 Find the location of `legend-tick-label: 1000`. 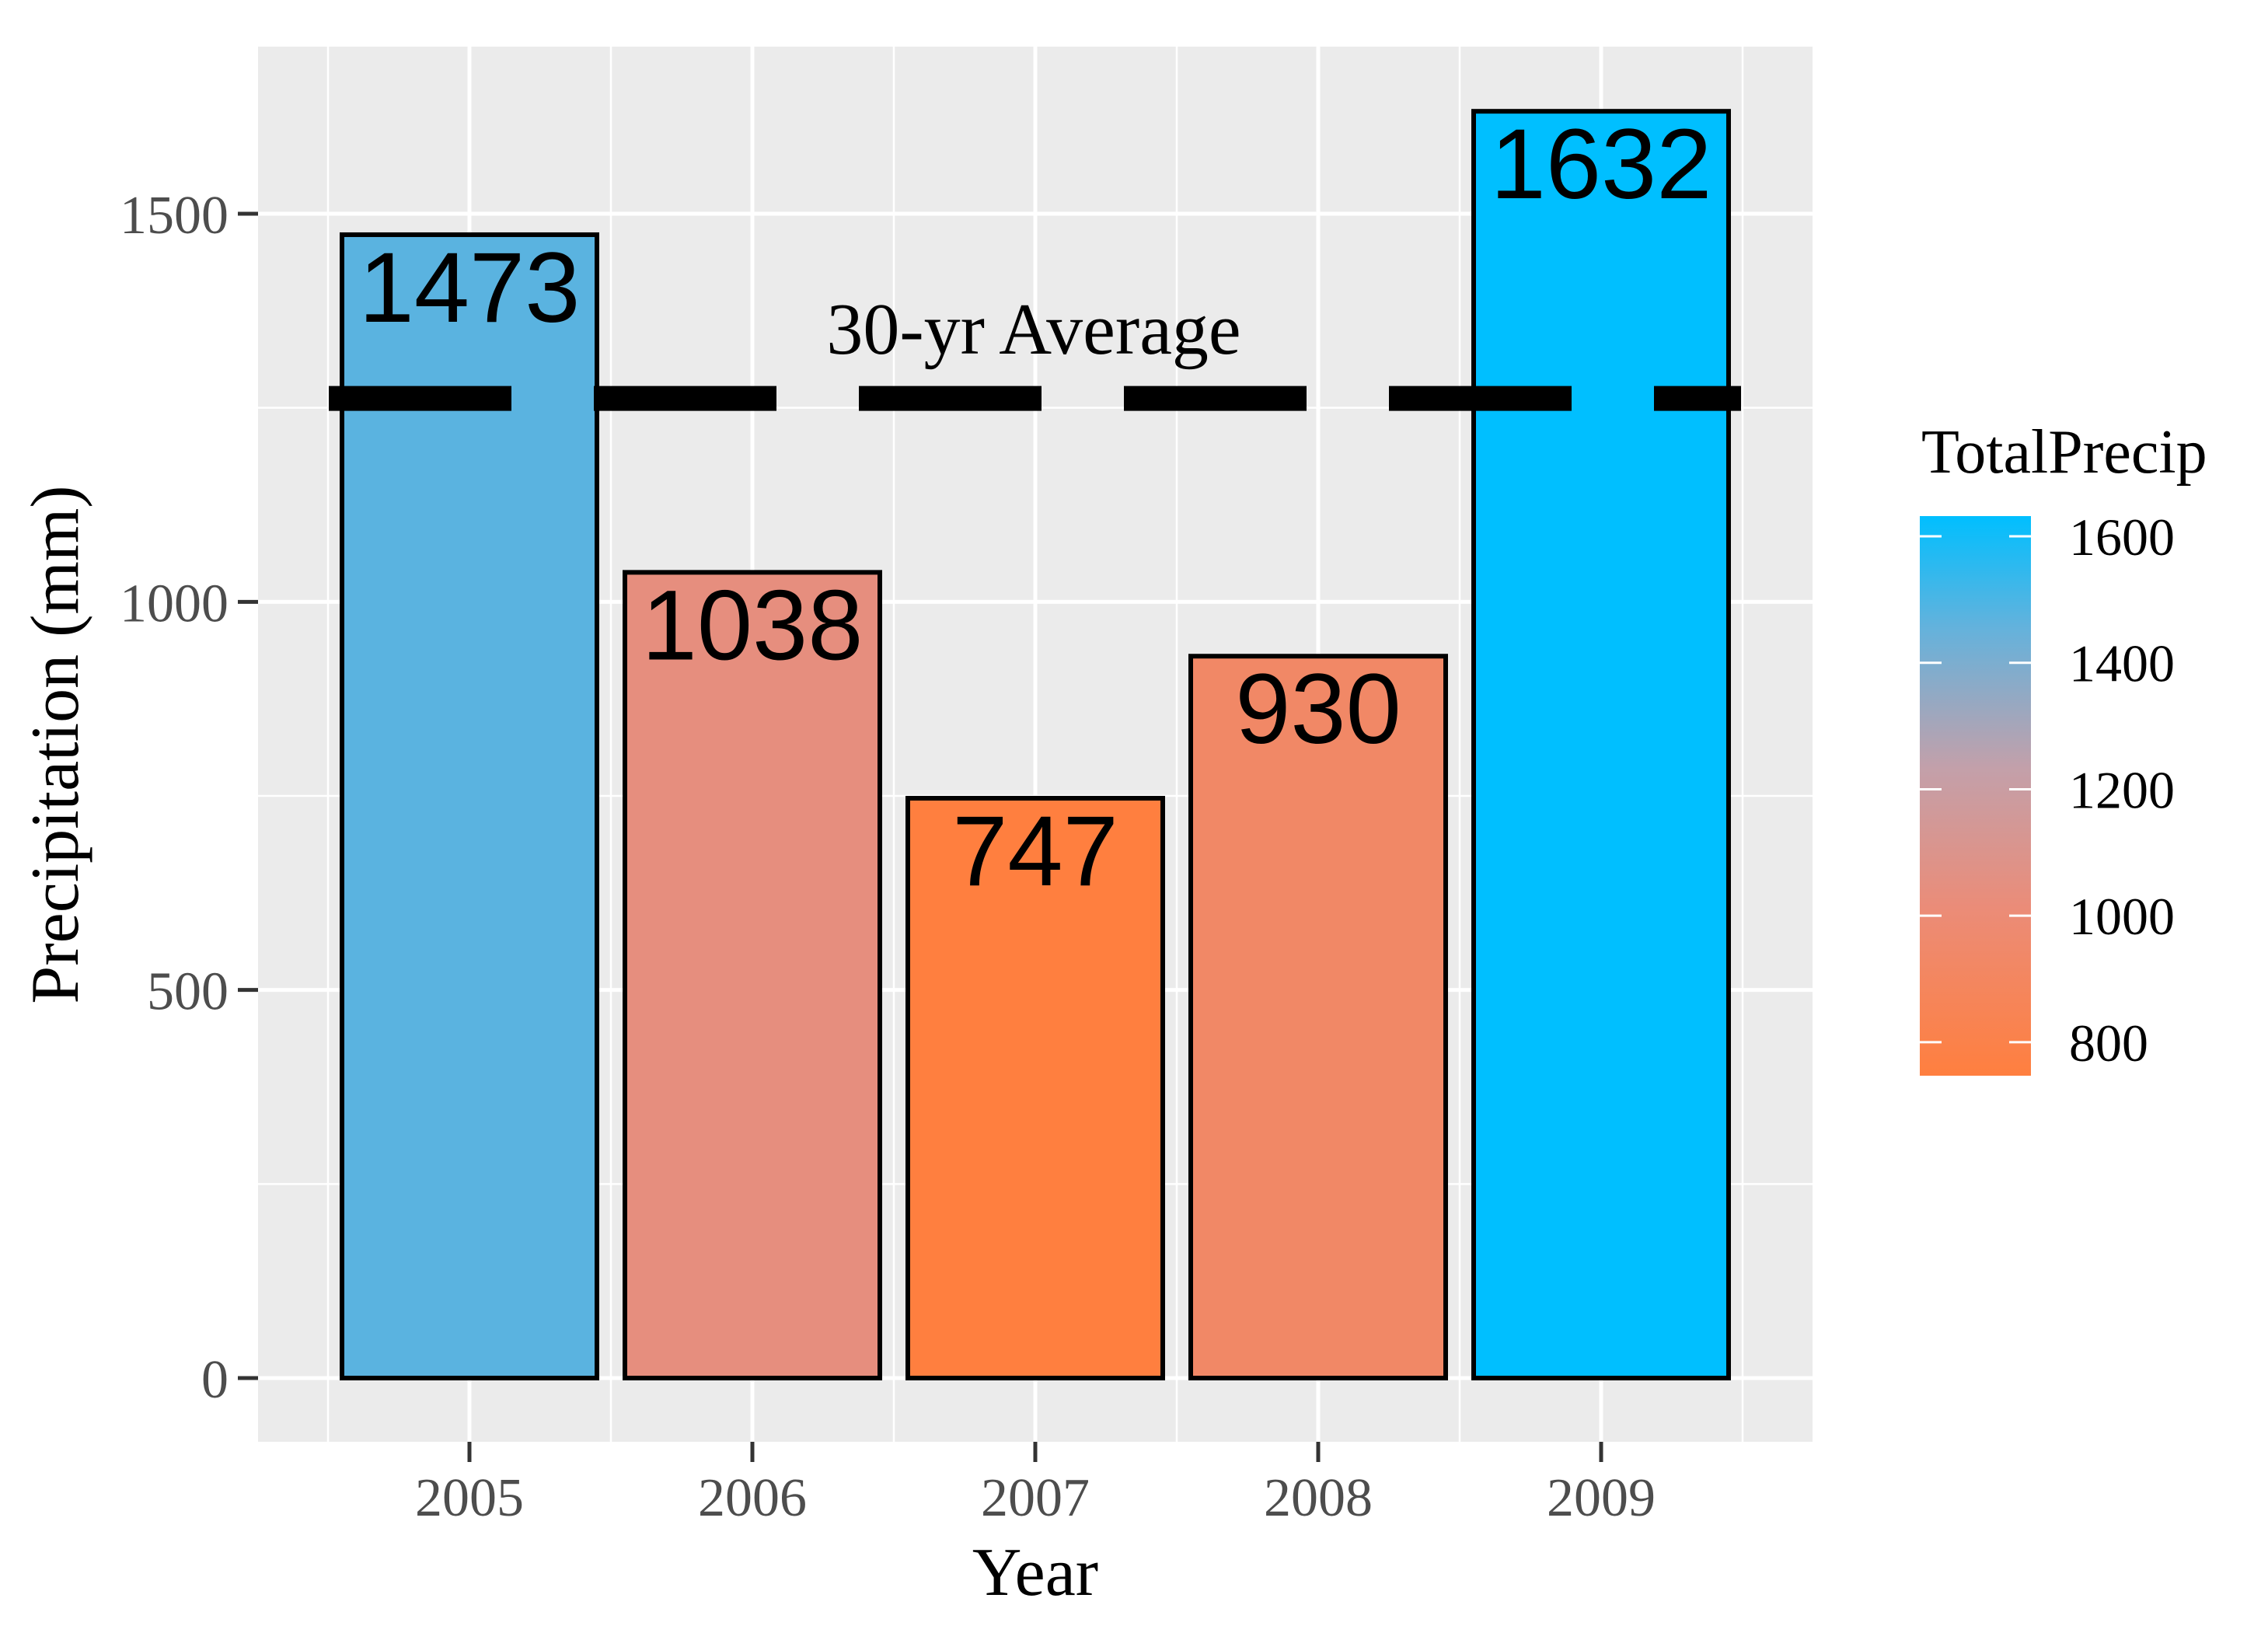

legend-tick-label: 1000 is located at coordinates (2122, 916).